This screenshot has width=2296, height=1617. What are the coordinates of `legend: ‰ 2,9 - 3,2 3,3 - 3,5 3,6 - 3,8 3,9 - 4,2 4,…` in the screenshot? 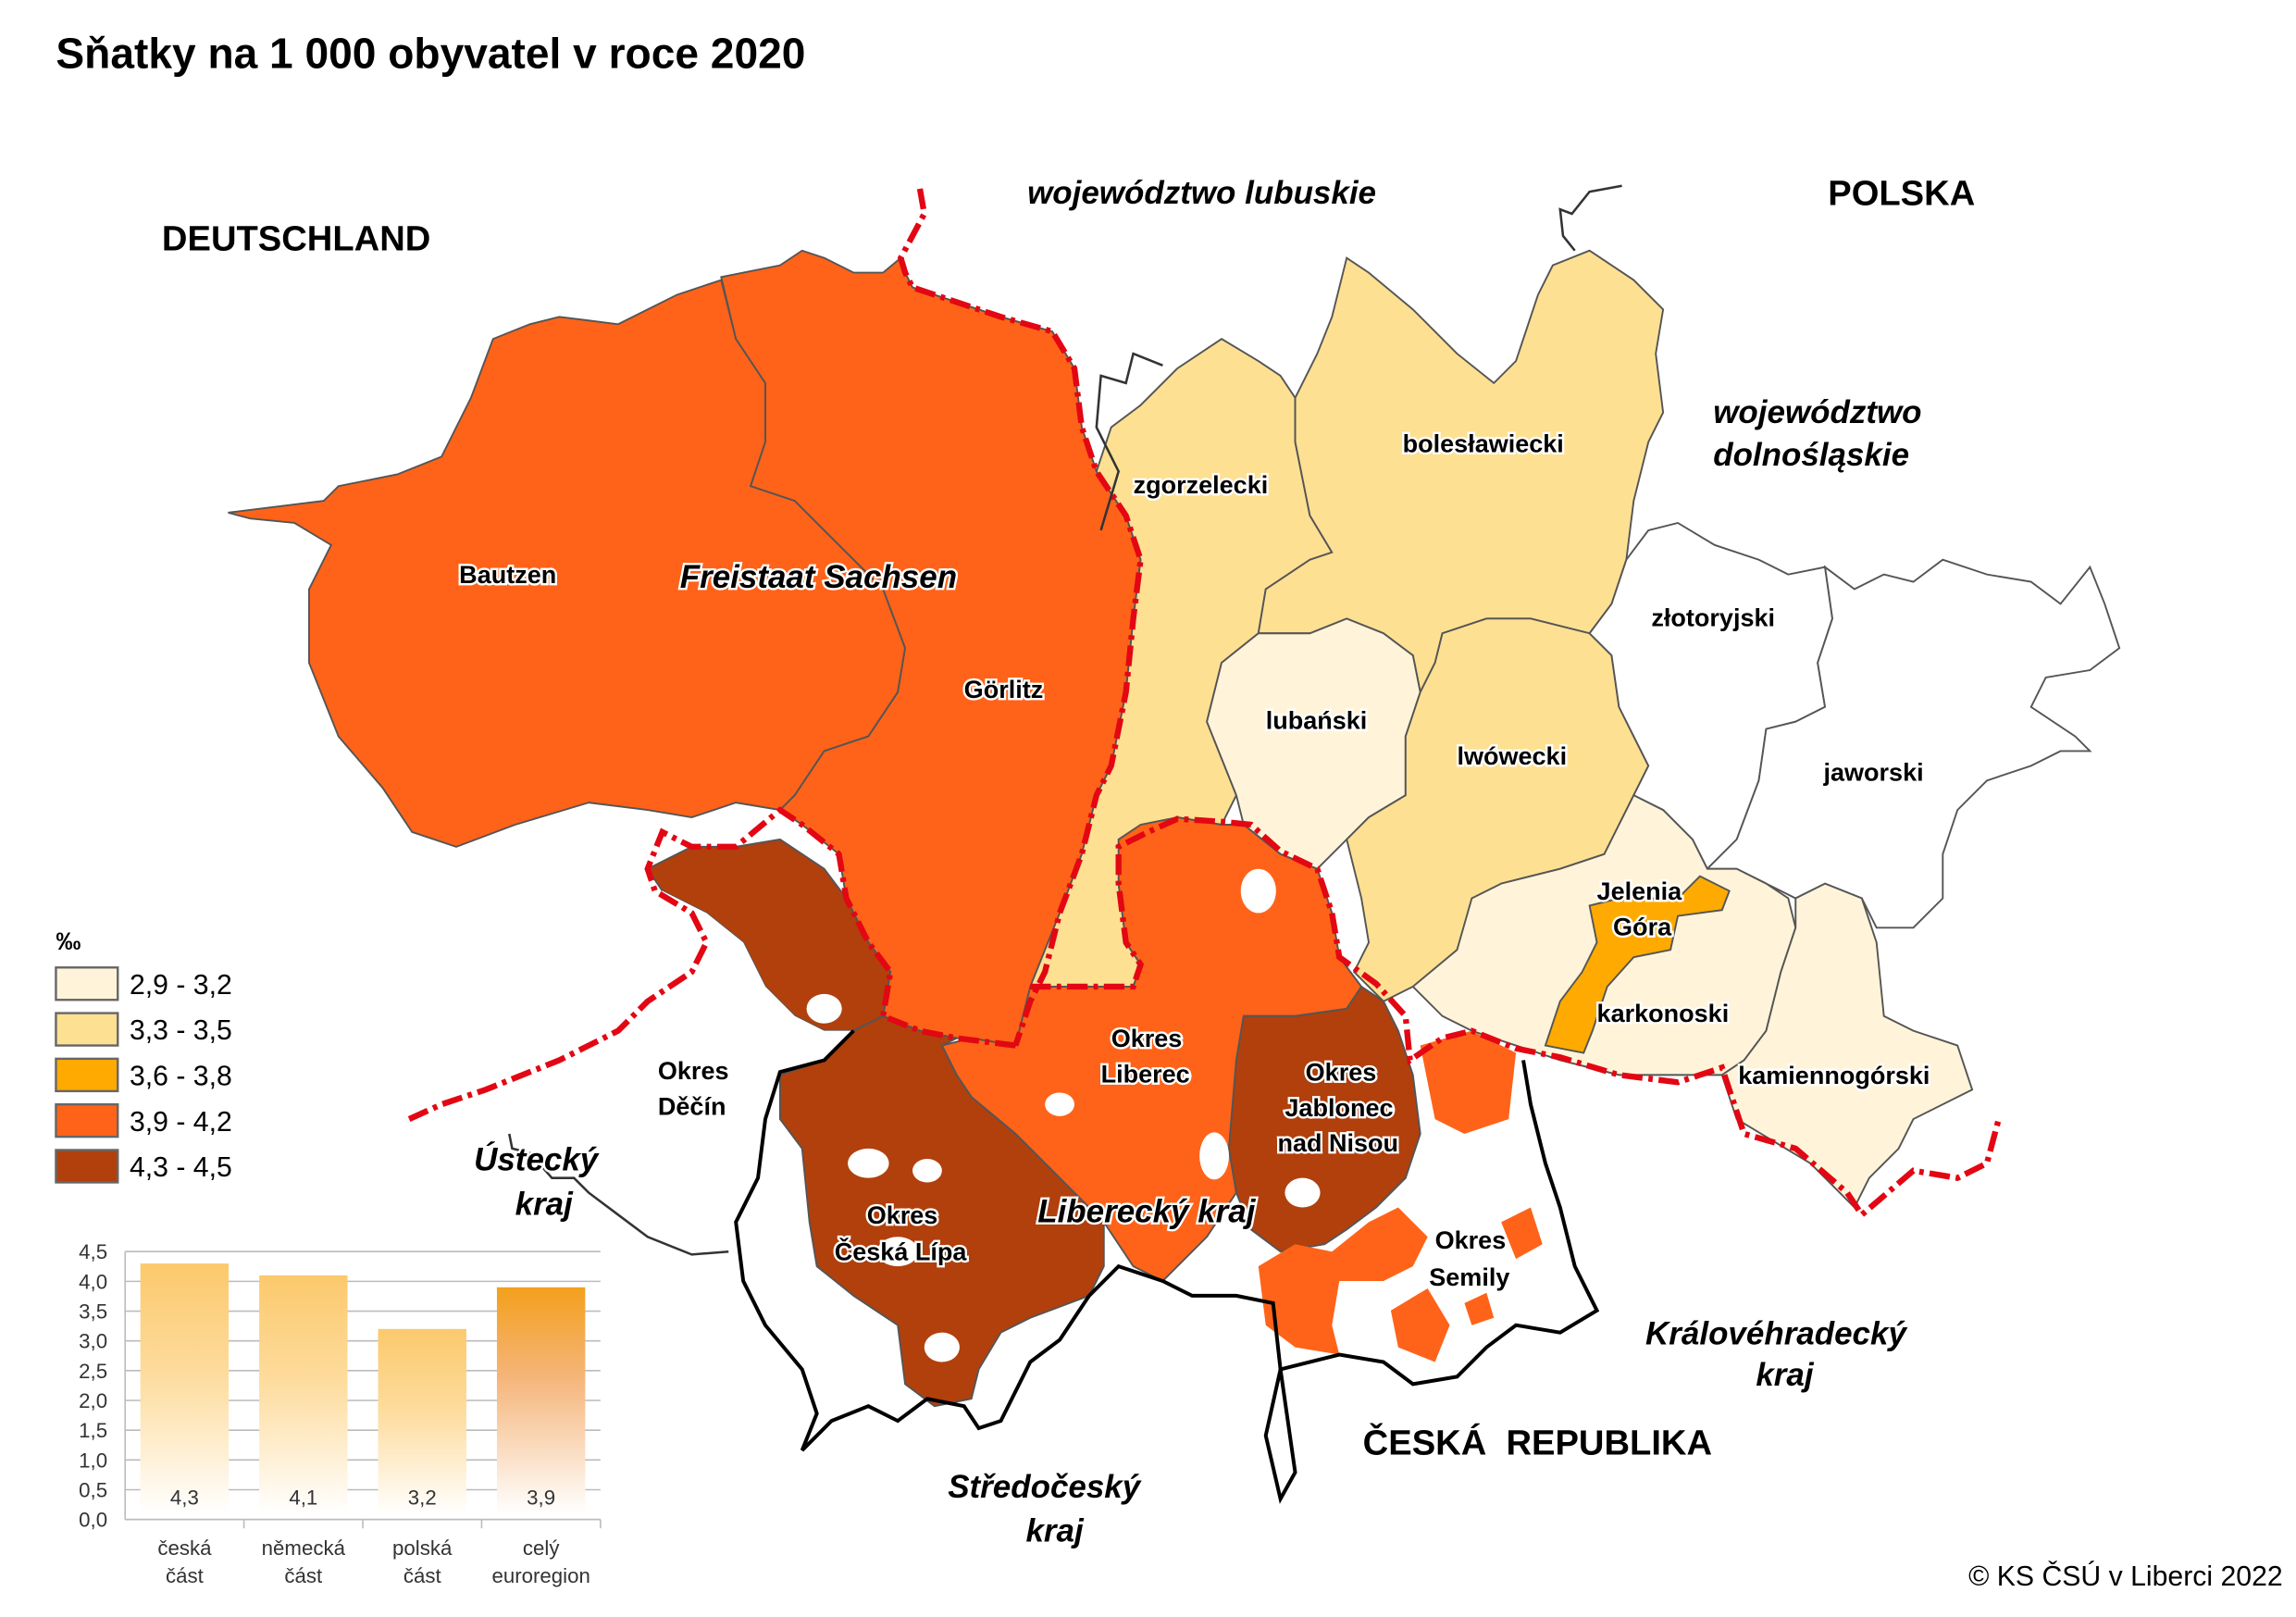 It's located at (143, 1055).